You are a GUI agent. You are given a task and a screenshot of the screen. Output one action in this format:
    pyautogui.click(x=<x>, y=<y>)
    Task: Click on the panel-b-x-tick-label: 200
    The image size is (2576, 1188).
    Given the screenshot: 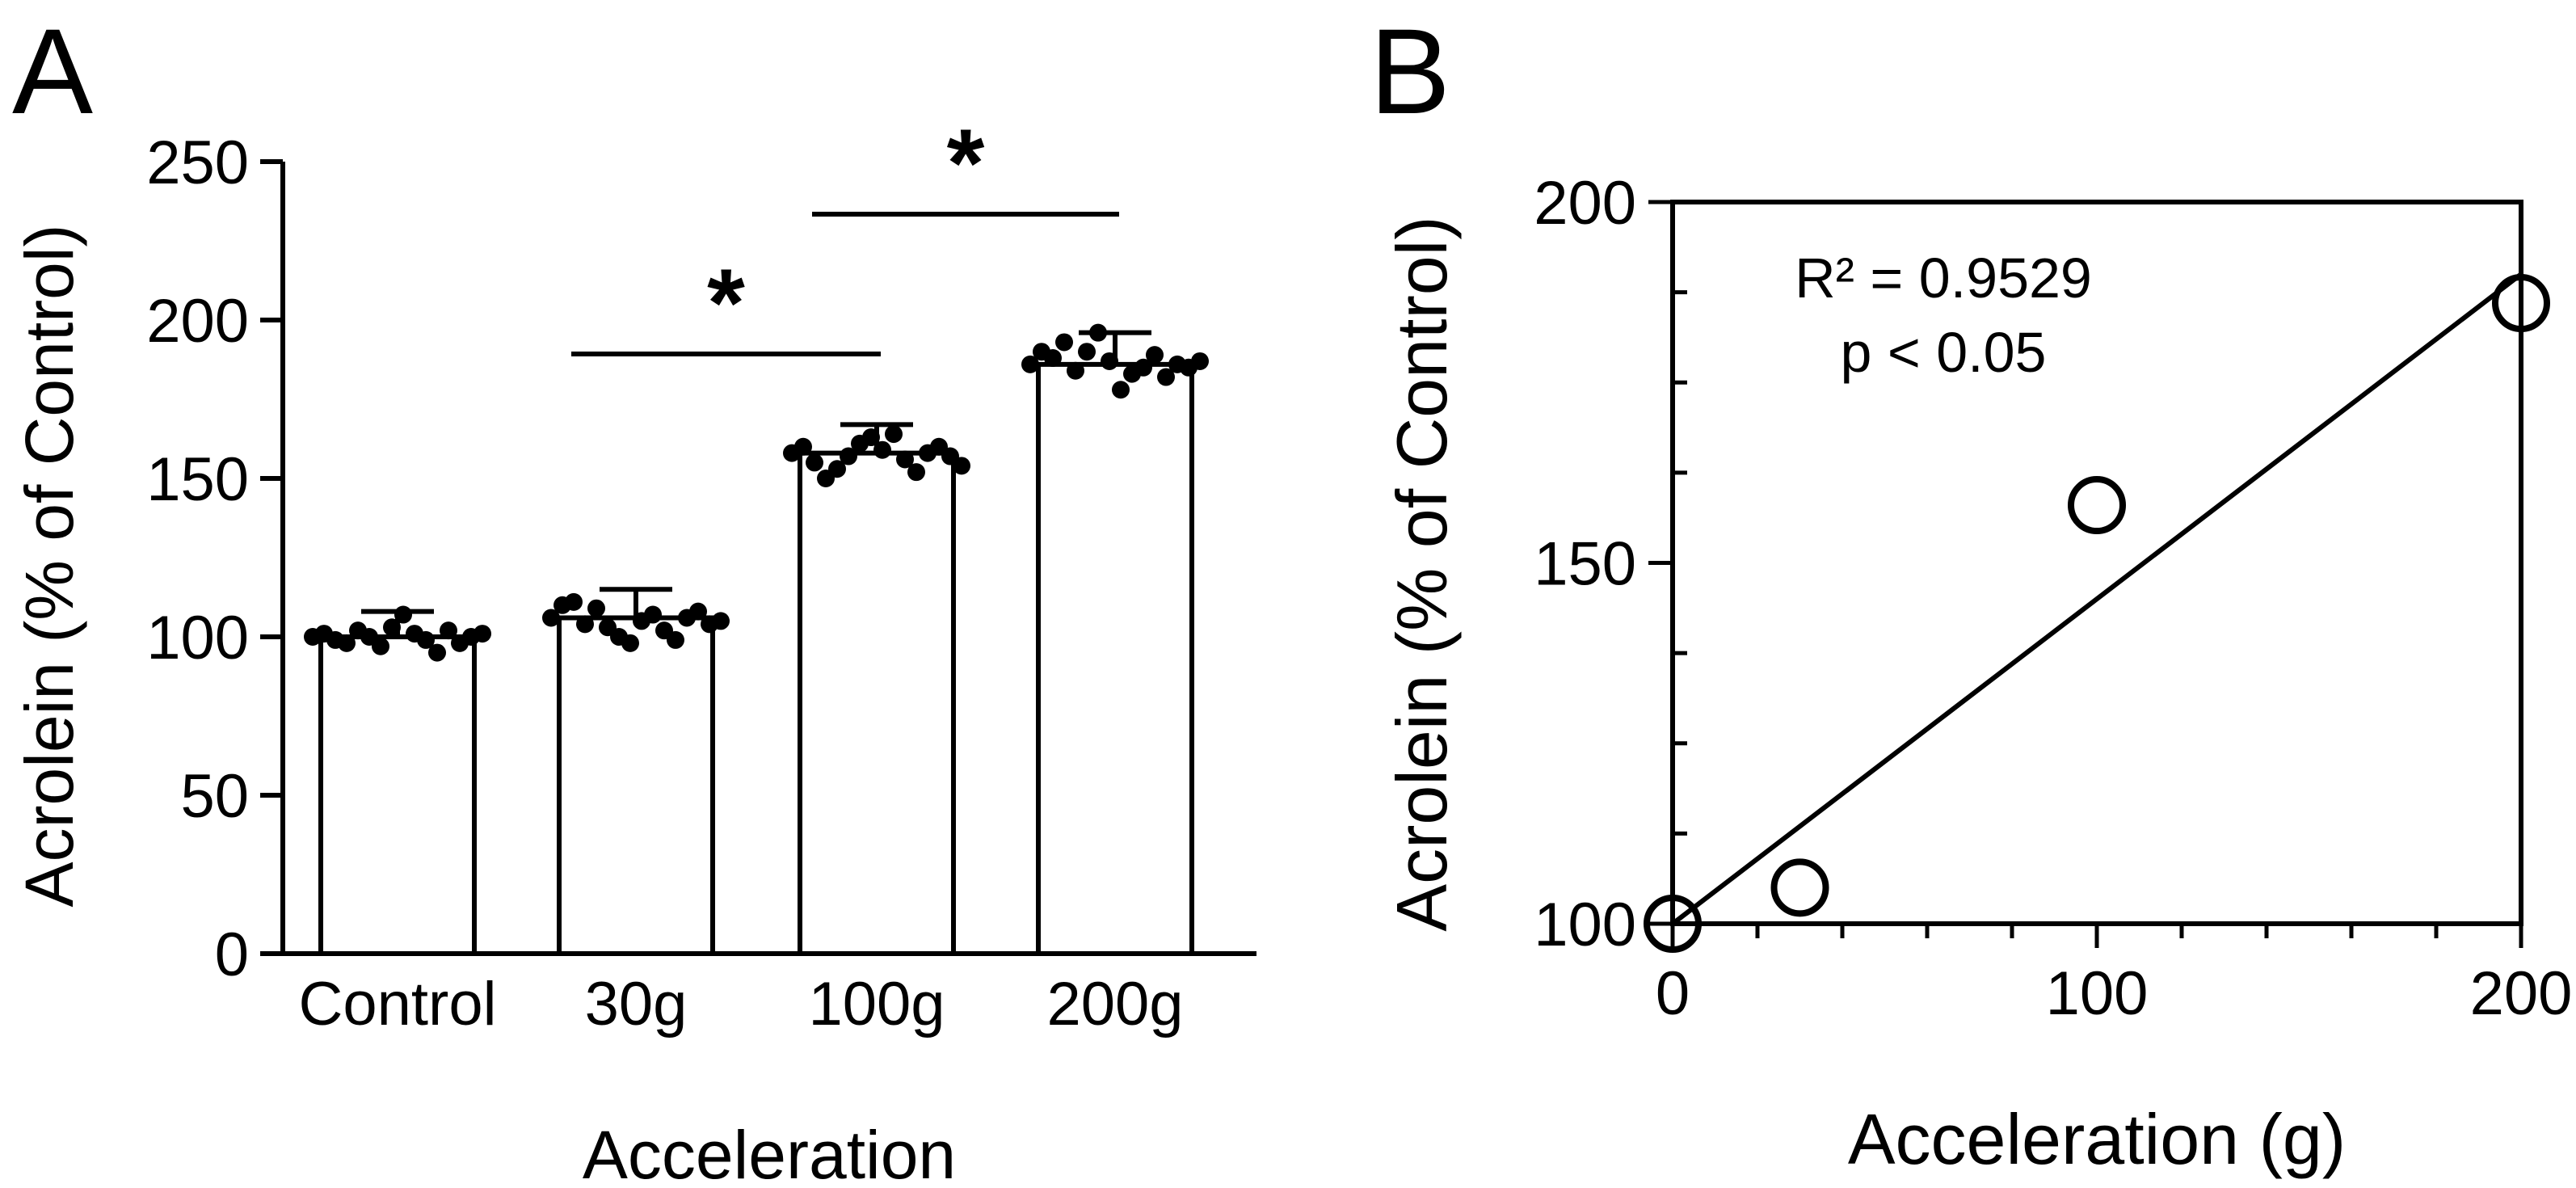 What is the action you would take?
    pyautogui.click(x=2521, y=993)
    